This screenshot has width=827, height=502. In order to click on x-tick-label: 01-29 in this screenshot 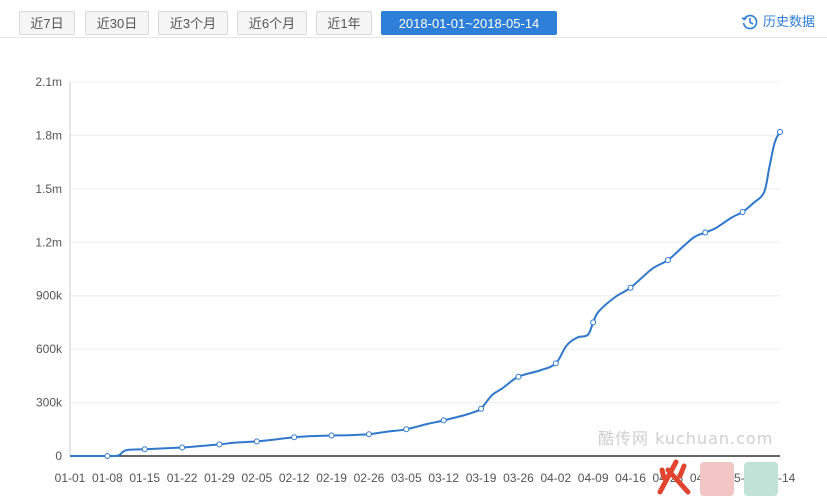, I will do `click(219, 478)`.